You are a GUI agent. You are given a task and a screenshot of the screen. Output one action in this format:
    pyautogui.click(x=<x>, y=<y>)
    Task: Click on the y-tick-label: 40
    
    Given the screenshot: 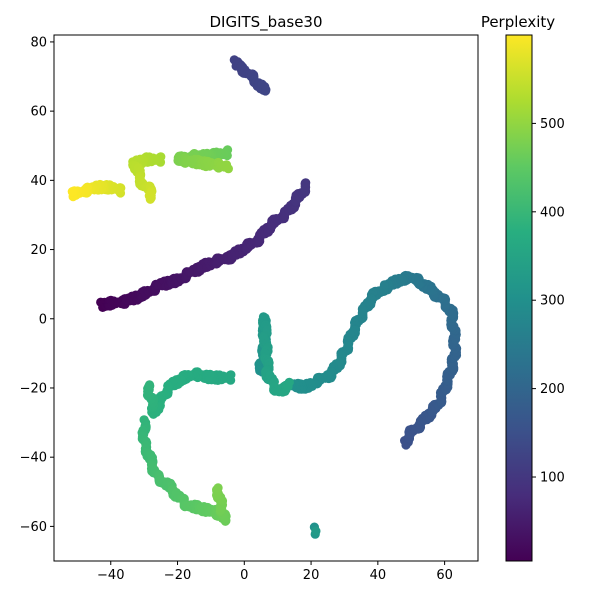 What is the action you would take?
    pyautogui.click(x=38, y=181)
    